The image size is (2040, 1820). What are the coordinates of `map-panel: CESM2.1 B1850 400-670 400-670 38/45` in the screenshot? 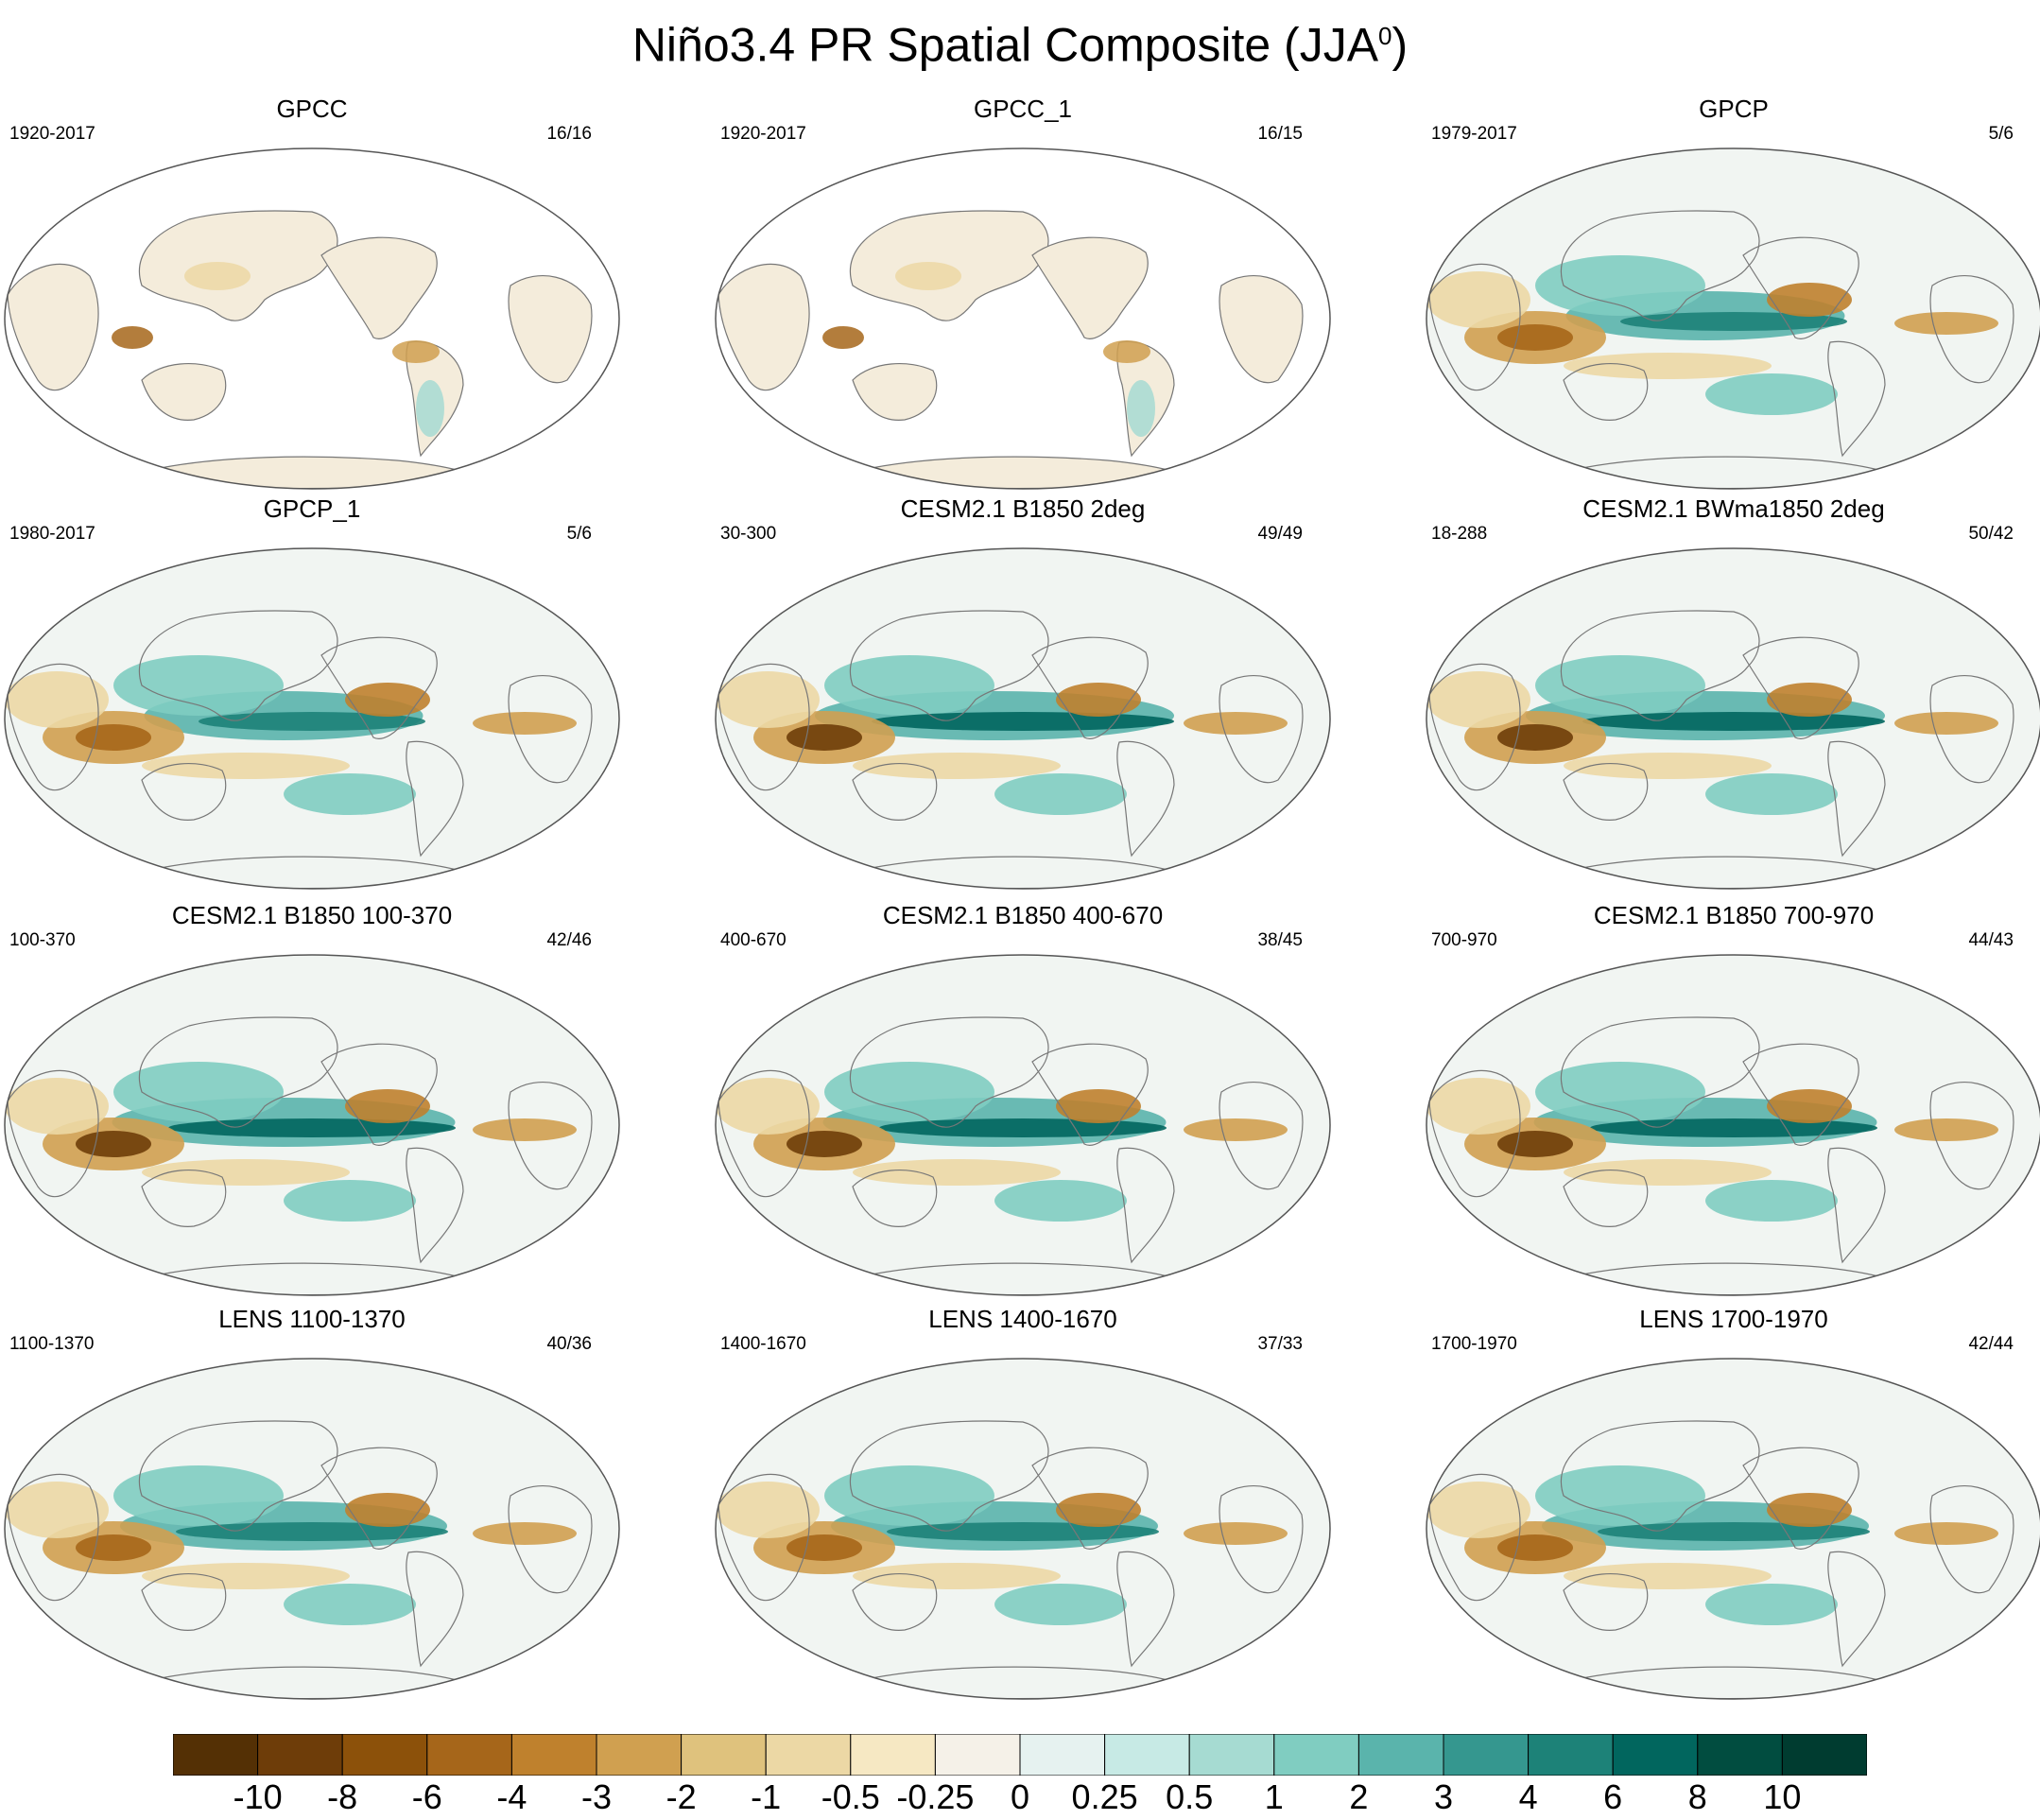 It's located at (1051, 1099).